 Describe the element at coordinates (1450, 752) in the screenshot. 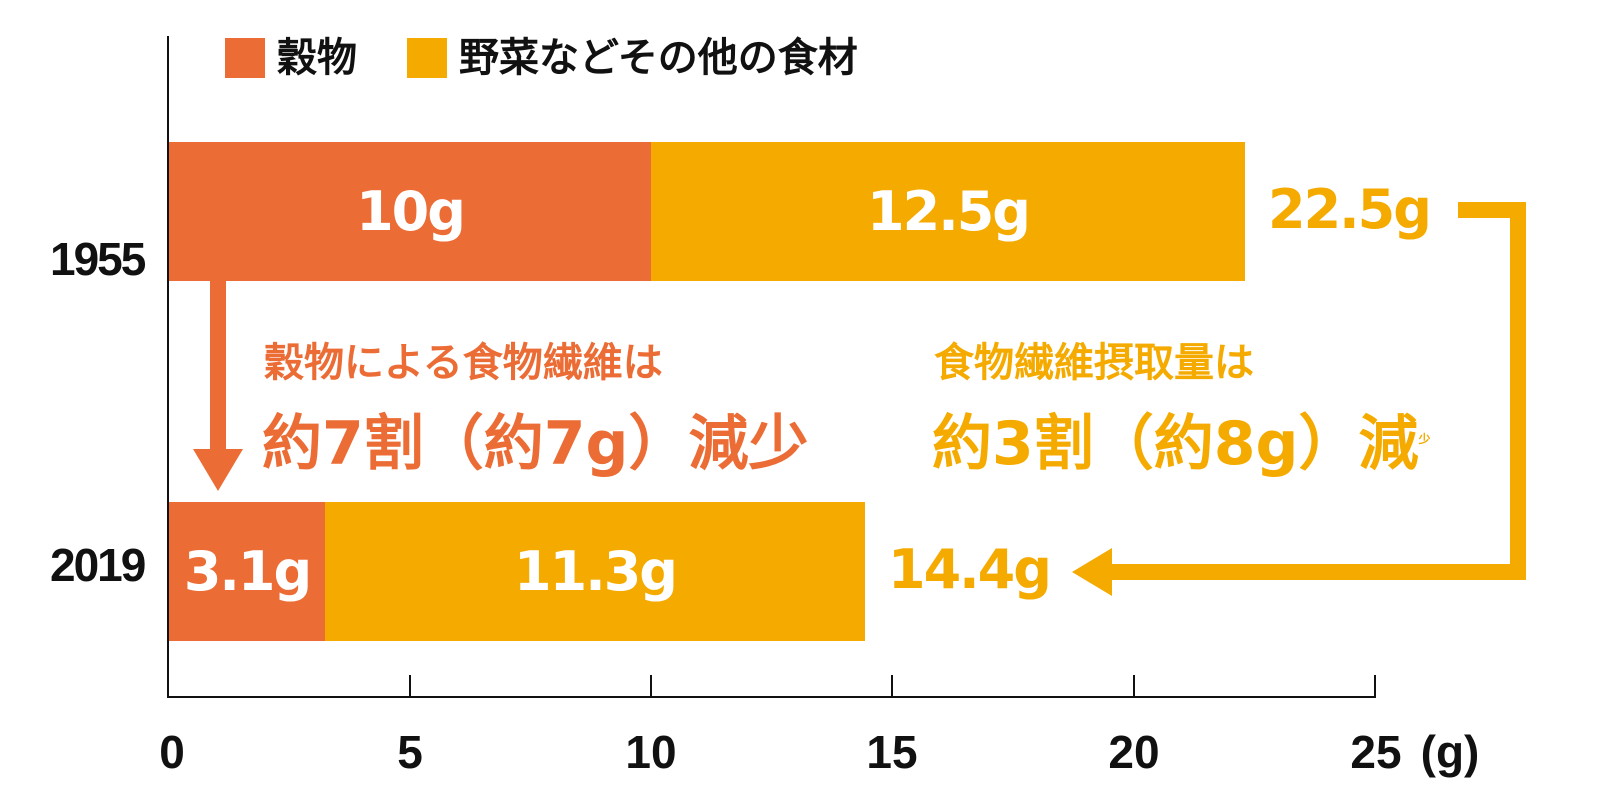

I see `x-axis-unit: (g)` at that location.